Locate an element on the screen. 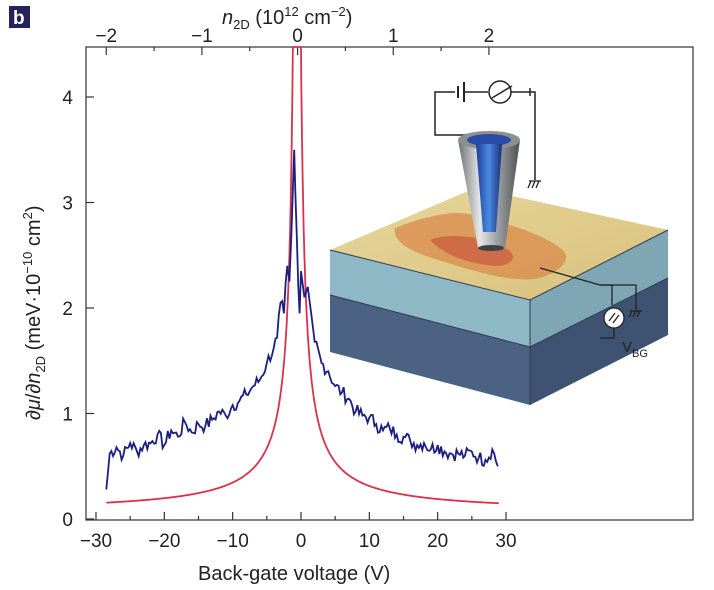 The width and height of the screenshot is (714, 590). ground-icon is located at coordinates (534, 184).